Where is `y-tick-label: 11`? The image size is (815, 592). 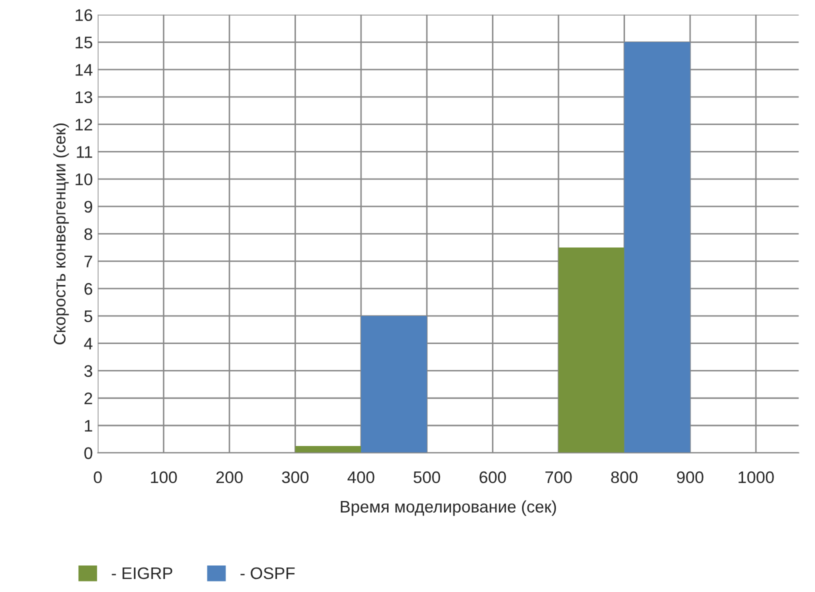 y-tick-label: 11 is located at coordinates (84, 152).